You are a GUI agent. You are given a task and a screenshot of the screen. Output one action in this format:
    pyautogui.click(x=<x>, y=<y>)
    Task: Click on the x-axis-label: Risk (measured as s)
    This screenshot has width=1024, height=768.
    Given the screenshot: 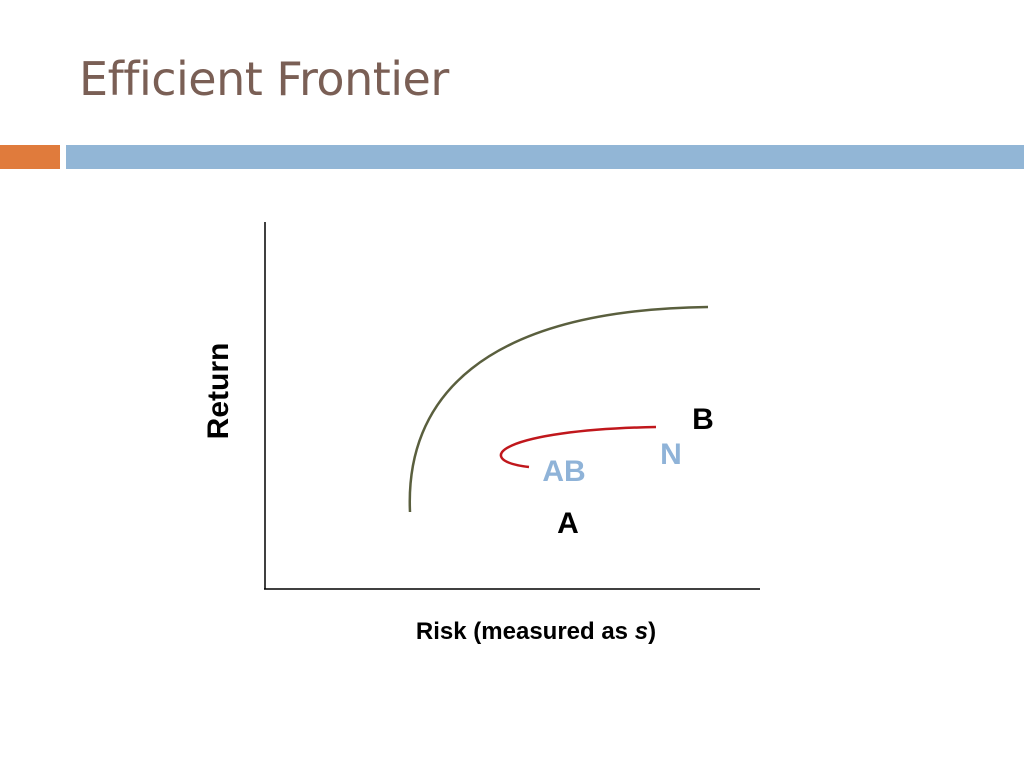 What is the action you would take?
    pyautogui.click(x=536, y=631)
    